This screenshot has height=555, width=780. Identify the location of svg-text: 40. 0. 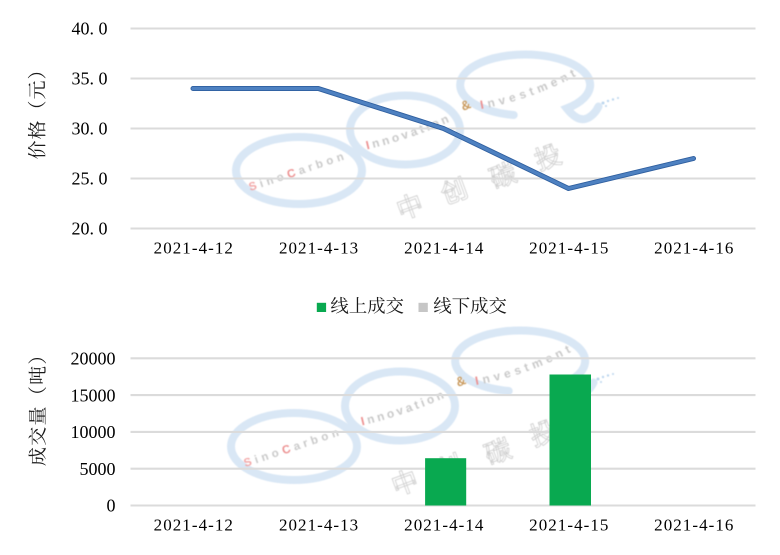
(90, 29).